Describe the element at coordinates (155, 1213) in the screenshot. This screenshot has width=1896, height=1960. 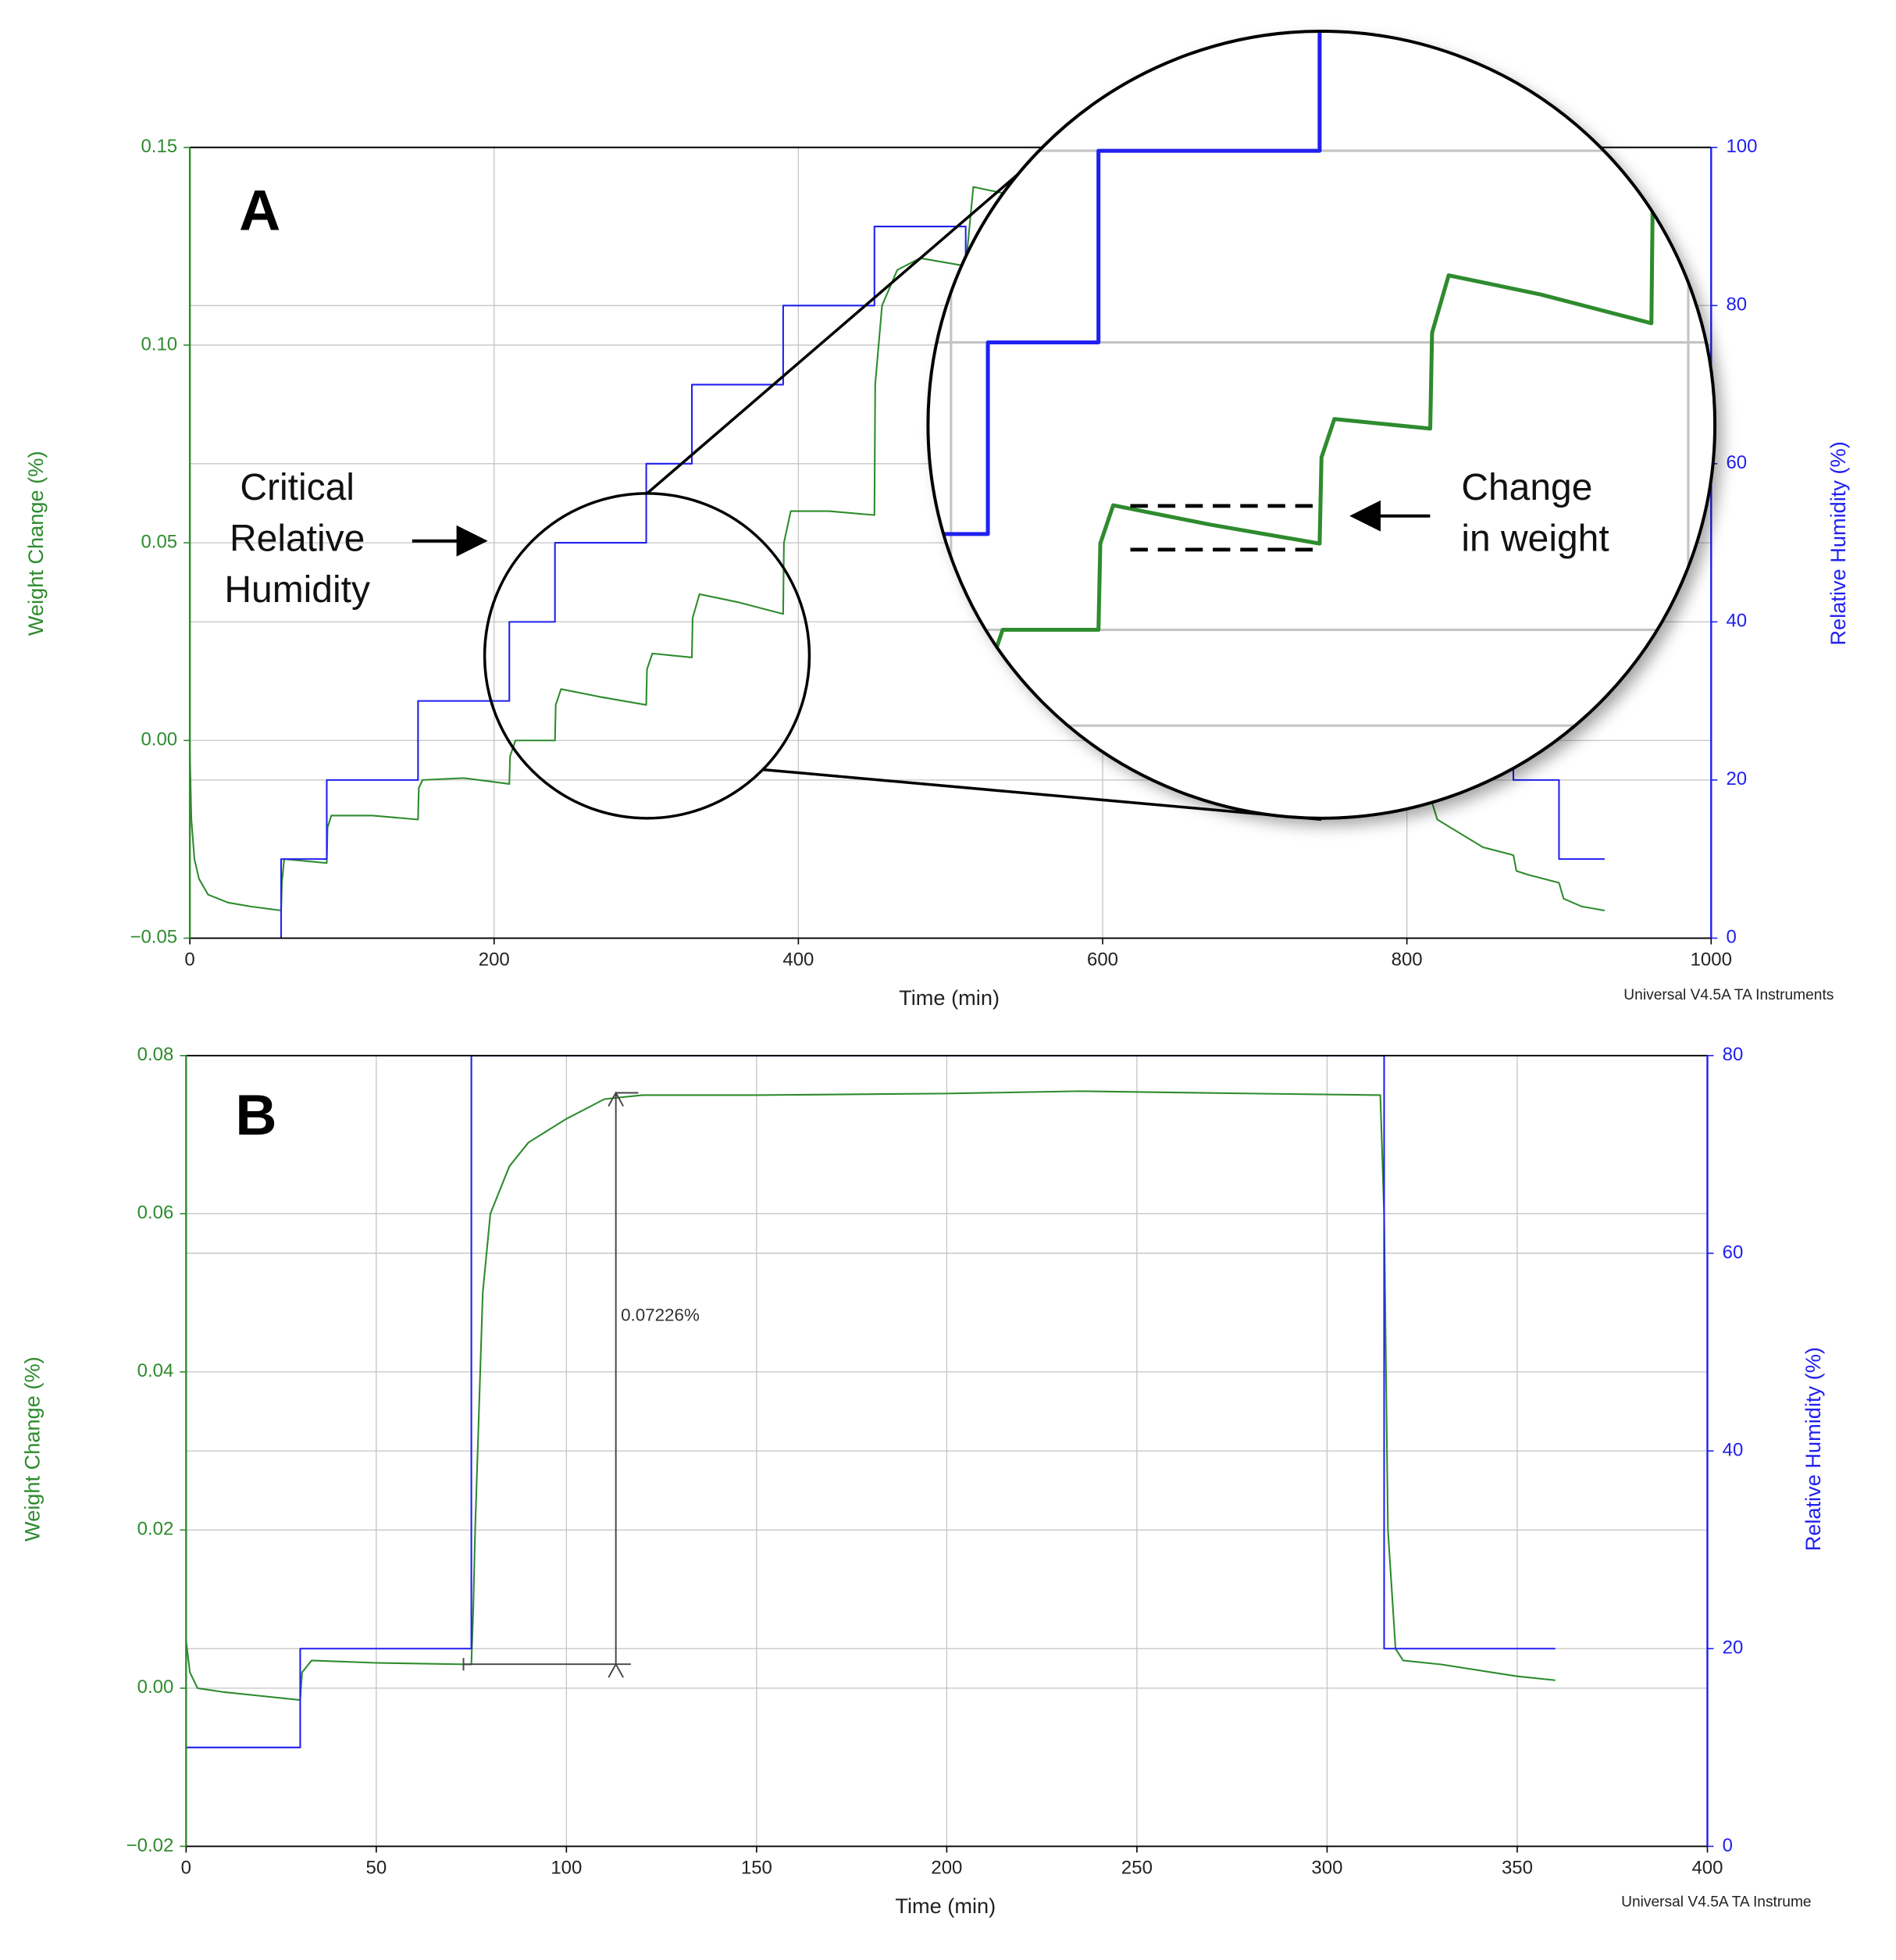
I see `y-tick-label: 0.06` at that location.